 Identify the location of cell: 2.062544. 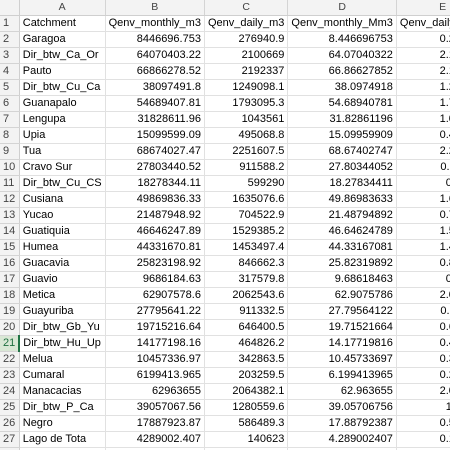
(423, 295).